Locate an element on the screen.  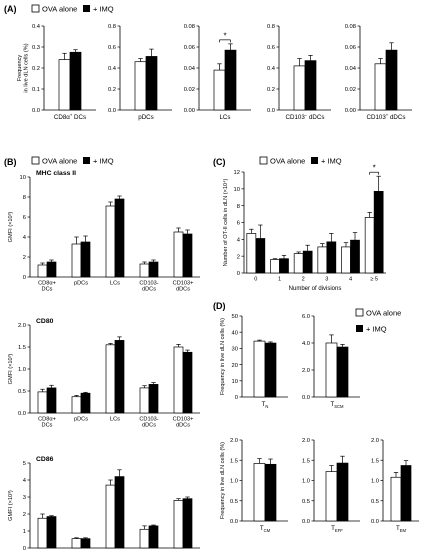
x-category-label: CD8α+ DCs is located at coordinates (47, 423).